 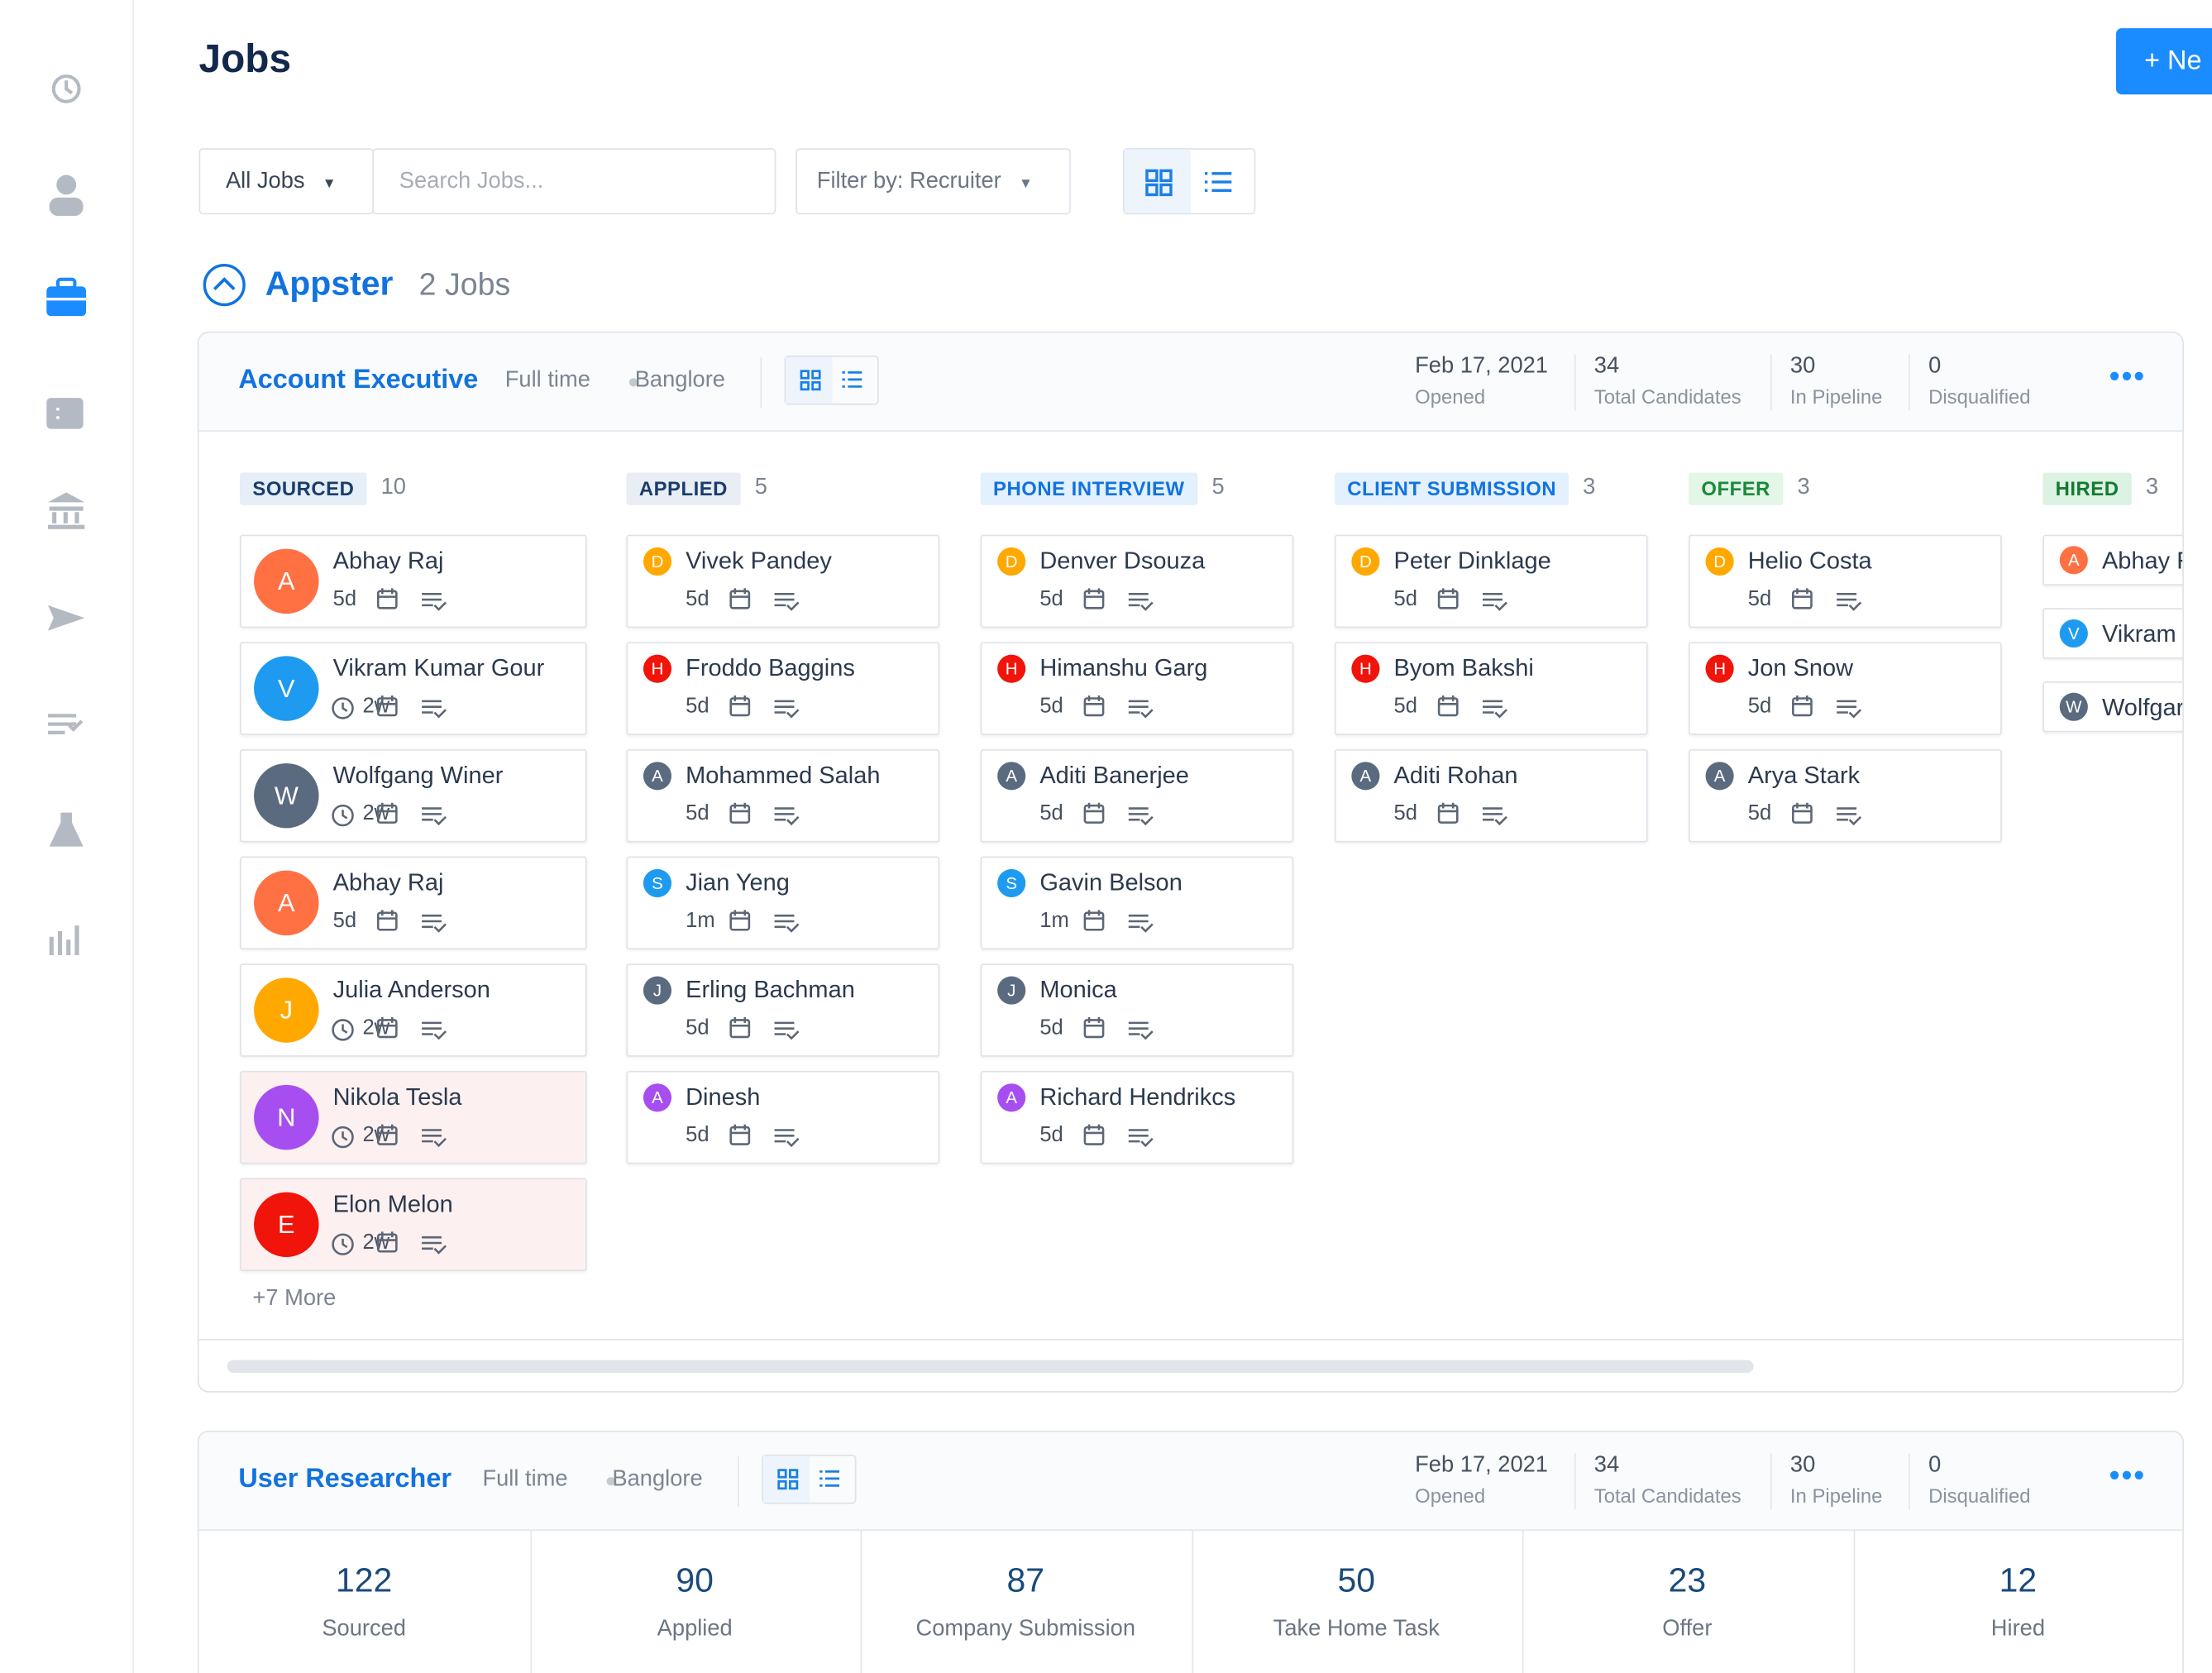 What do you see at coordinates (414, 1225) in the screenshot?
I see `candidate-card: E Elon Melon 2w` at bounding box center [414, 1225].